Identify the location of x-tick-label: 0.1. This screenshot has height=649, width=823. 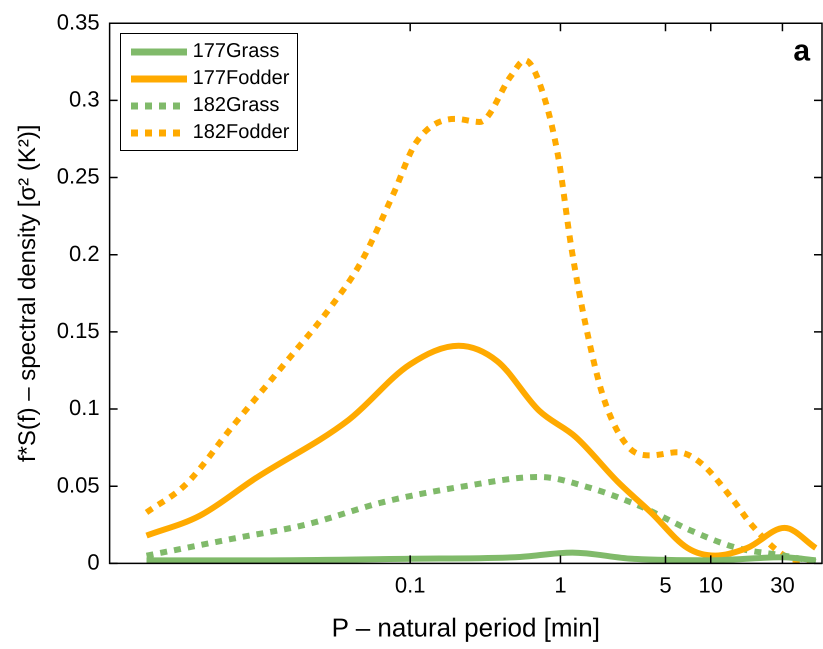
(410, 585).